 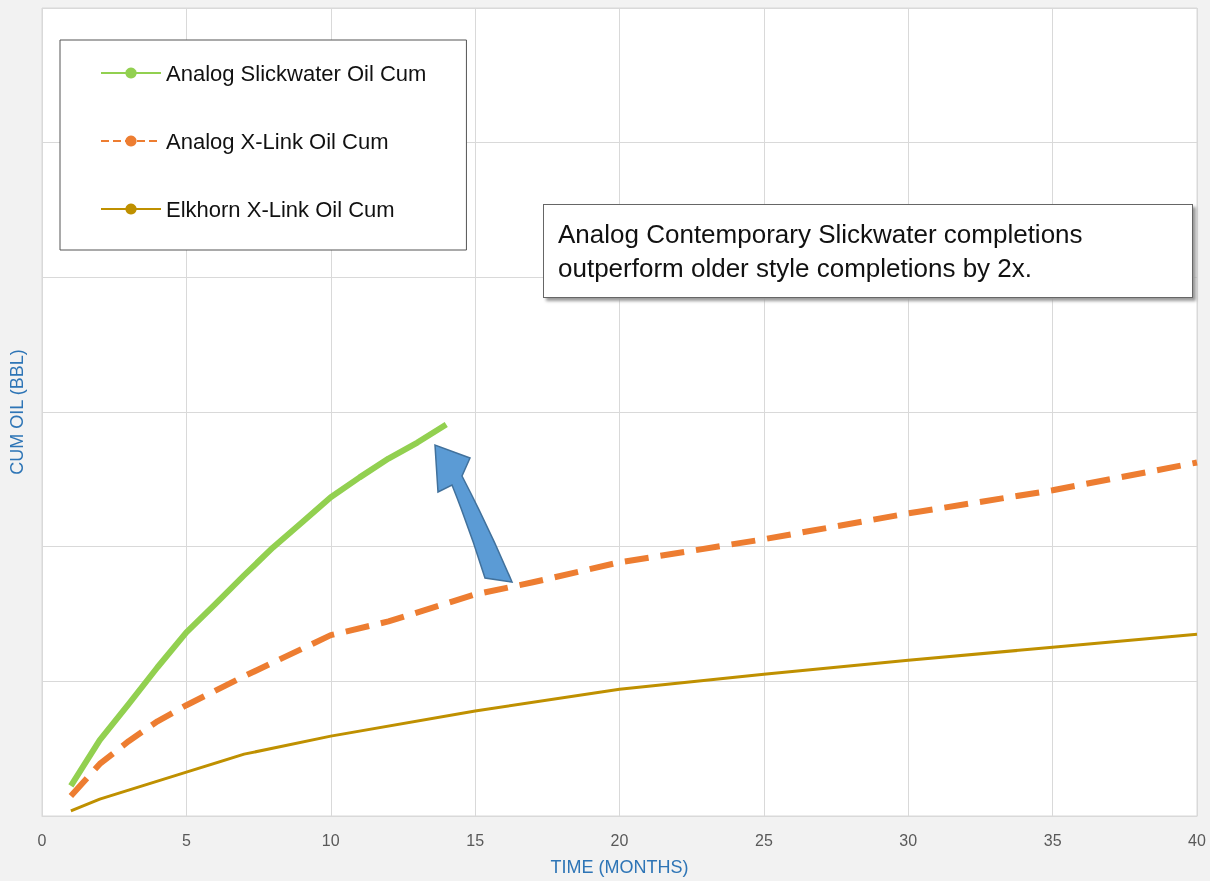 What do you see at coordinates (42, 840) in the screenshot?
I see `x-tick-label: 0` at bounding box center [42, 840].